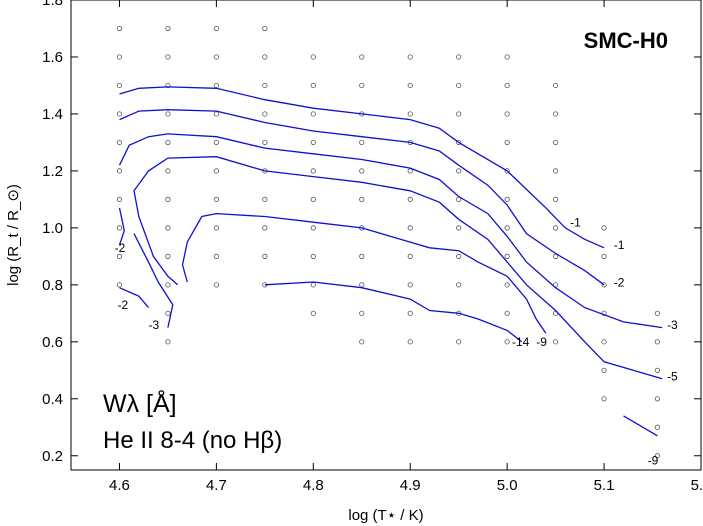 The height and width of the screenshot is (526, 703). I want to click on contour-label: -14, so click(521, 342).